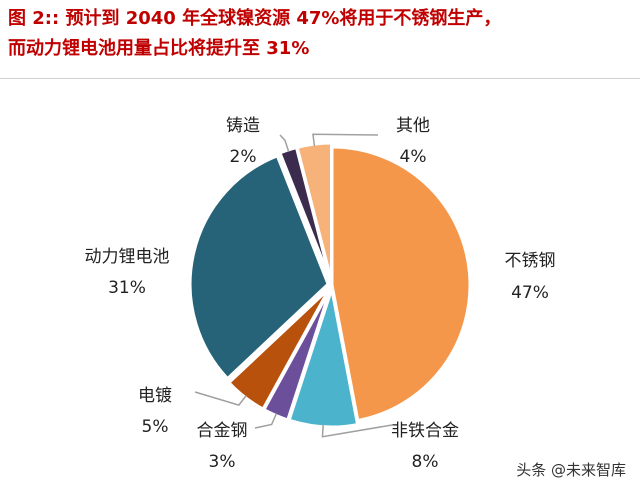 This screenshot has width=640, height=496. I want to click on slice-label-stainless-steel: 不锈钢, so click(530, 261).